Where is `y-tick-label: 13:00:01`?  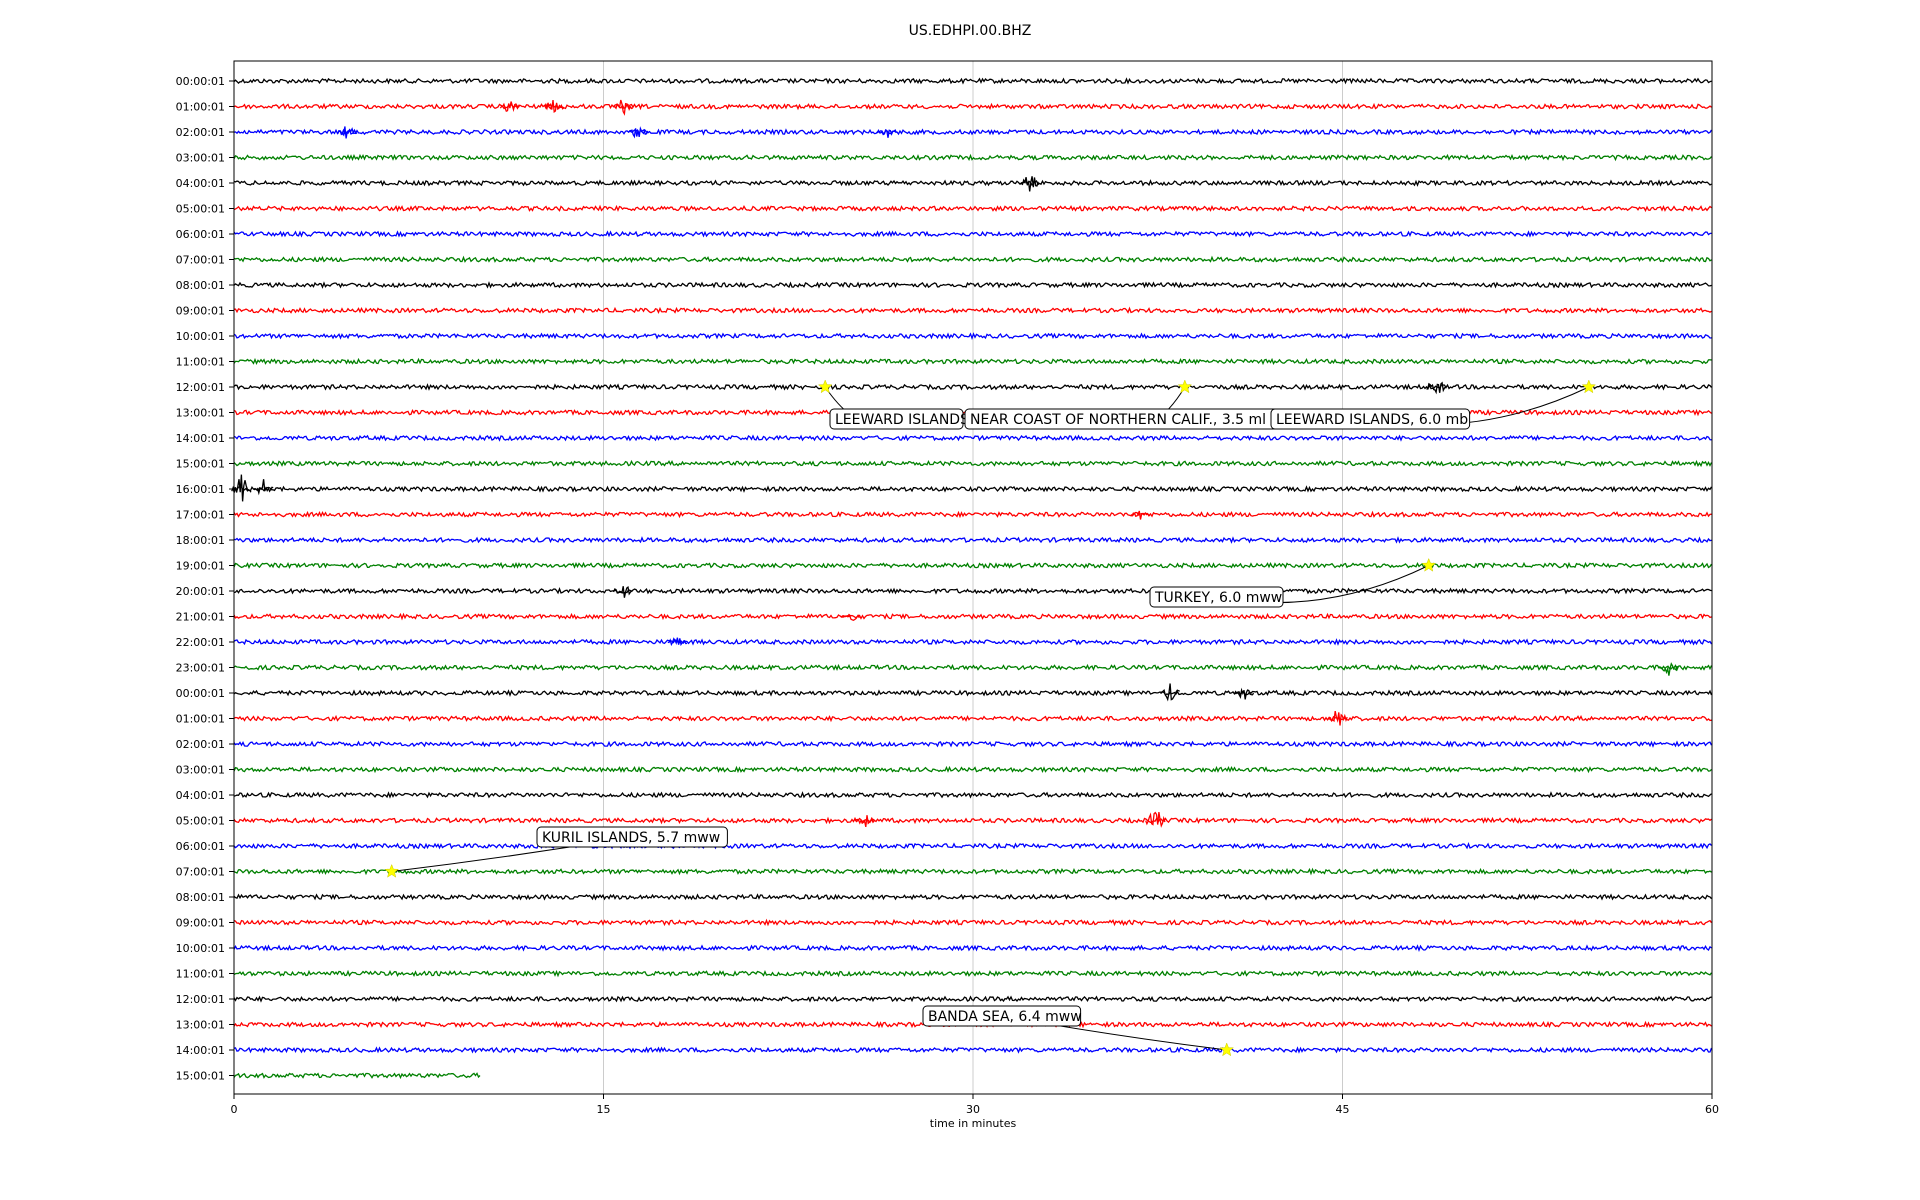 y-tick-label: 13:00:01 is located at coordinates (200, 413).